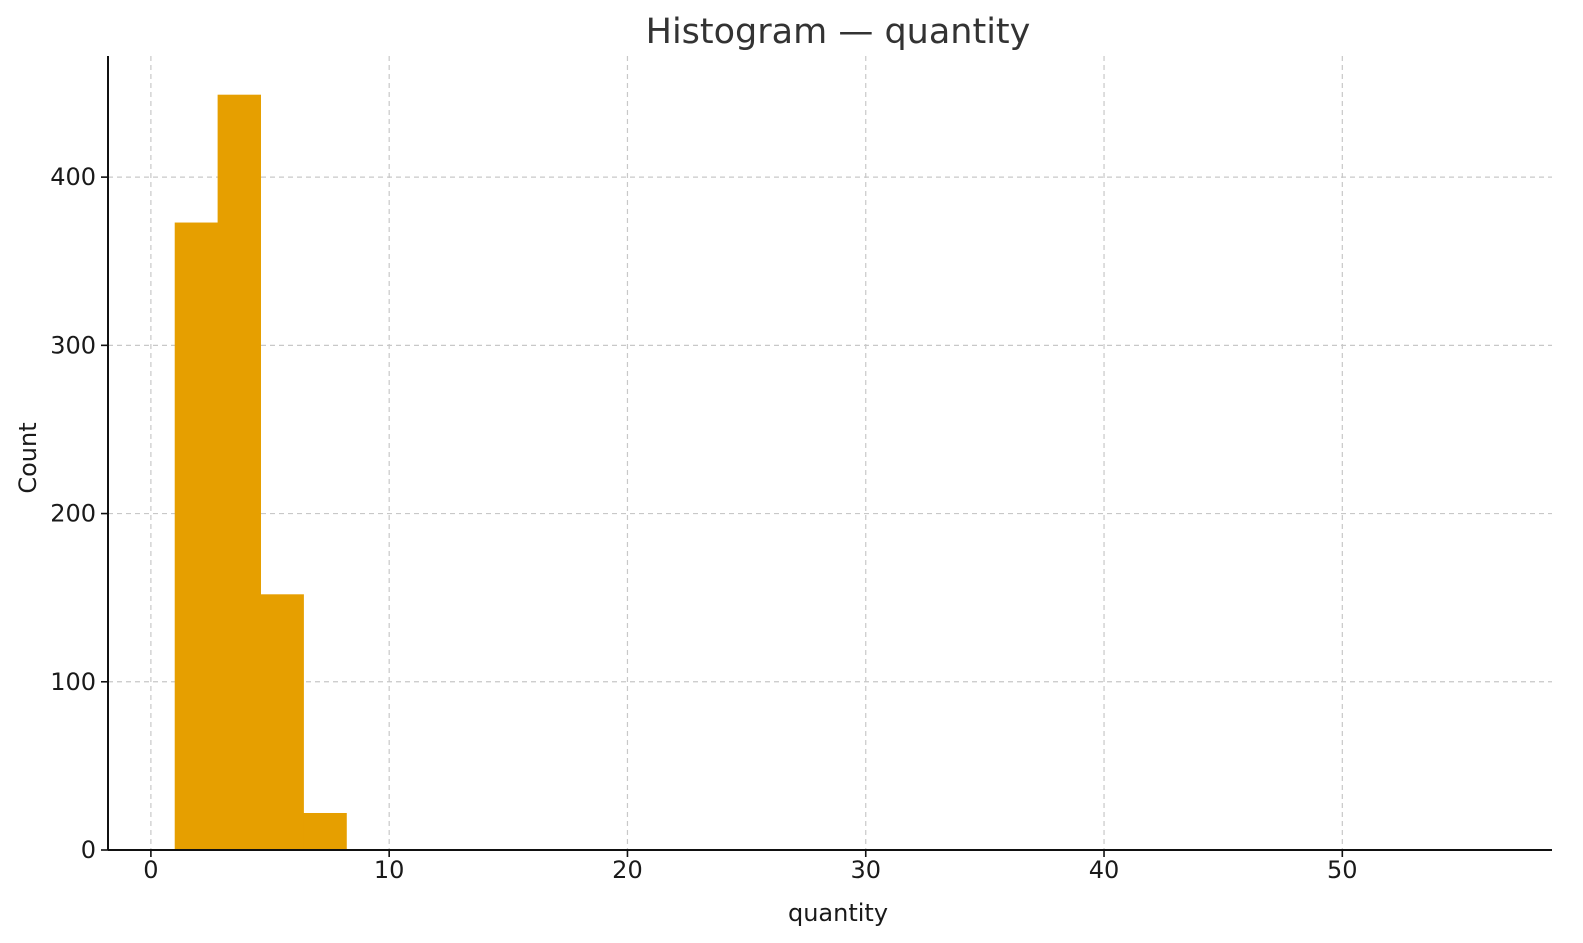  Describe the element at coordinates (838, 913) in the screenshot. I see `x-axis-label: quantity` at that location.